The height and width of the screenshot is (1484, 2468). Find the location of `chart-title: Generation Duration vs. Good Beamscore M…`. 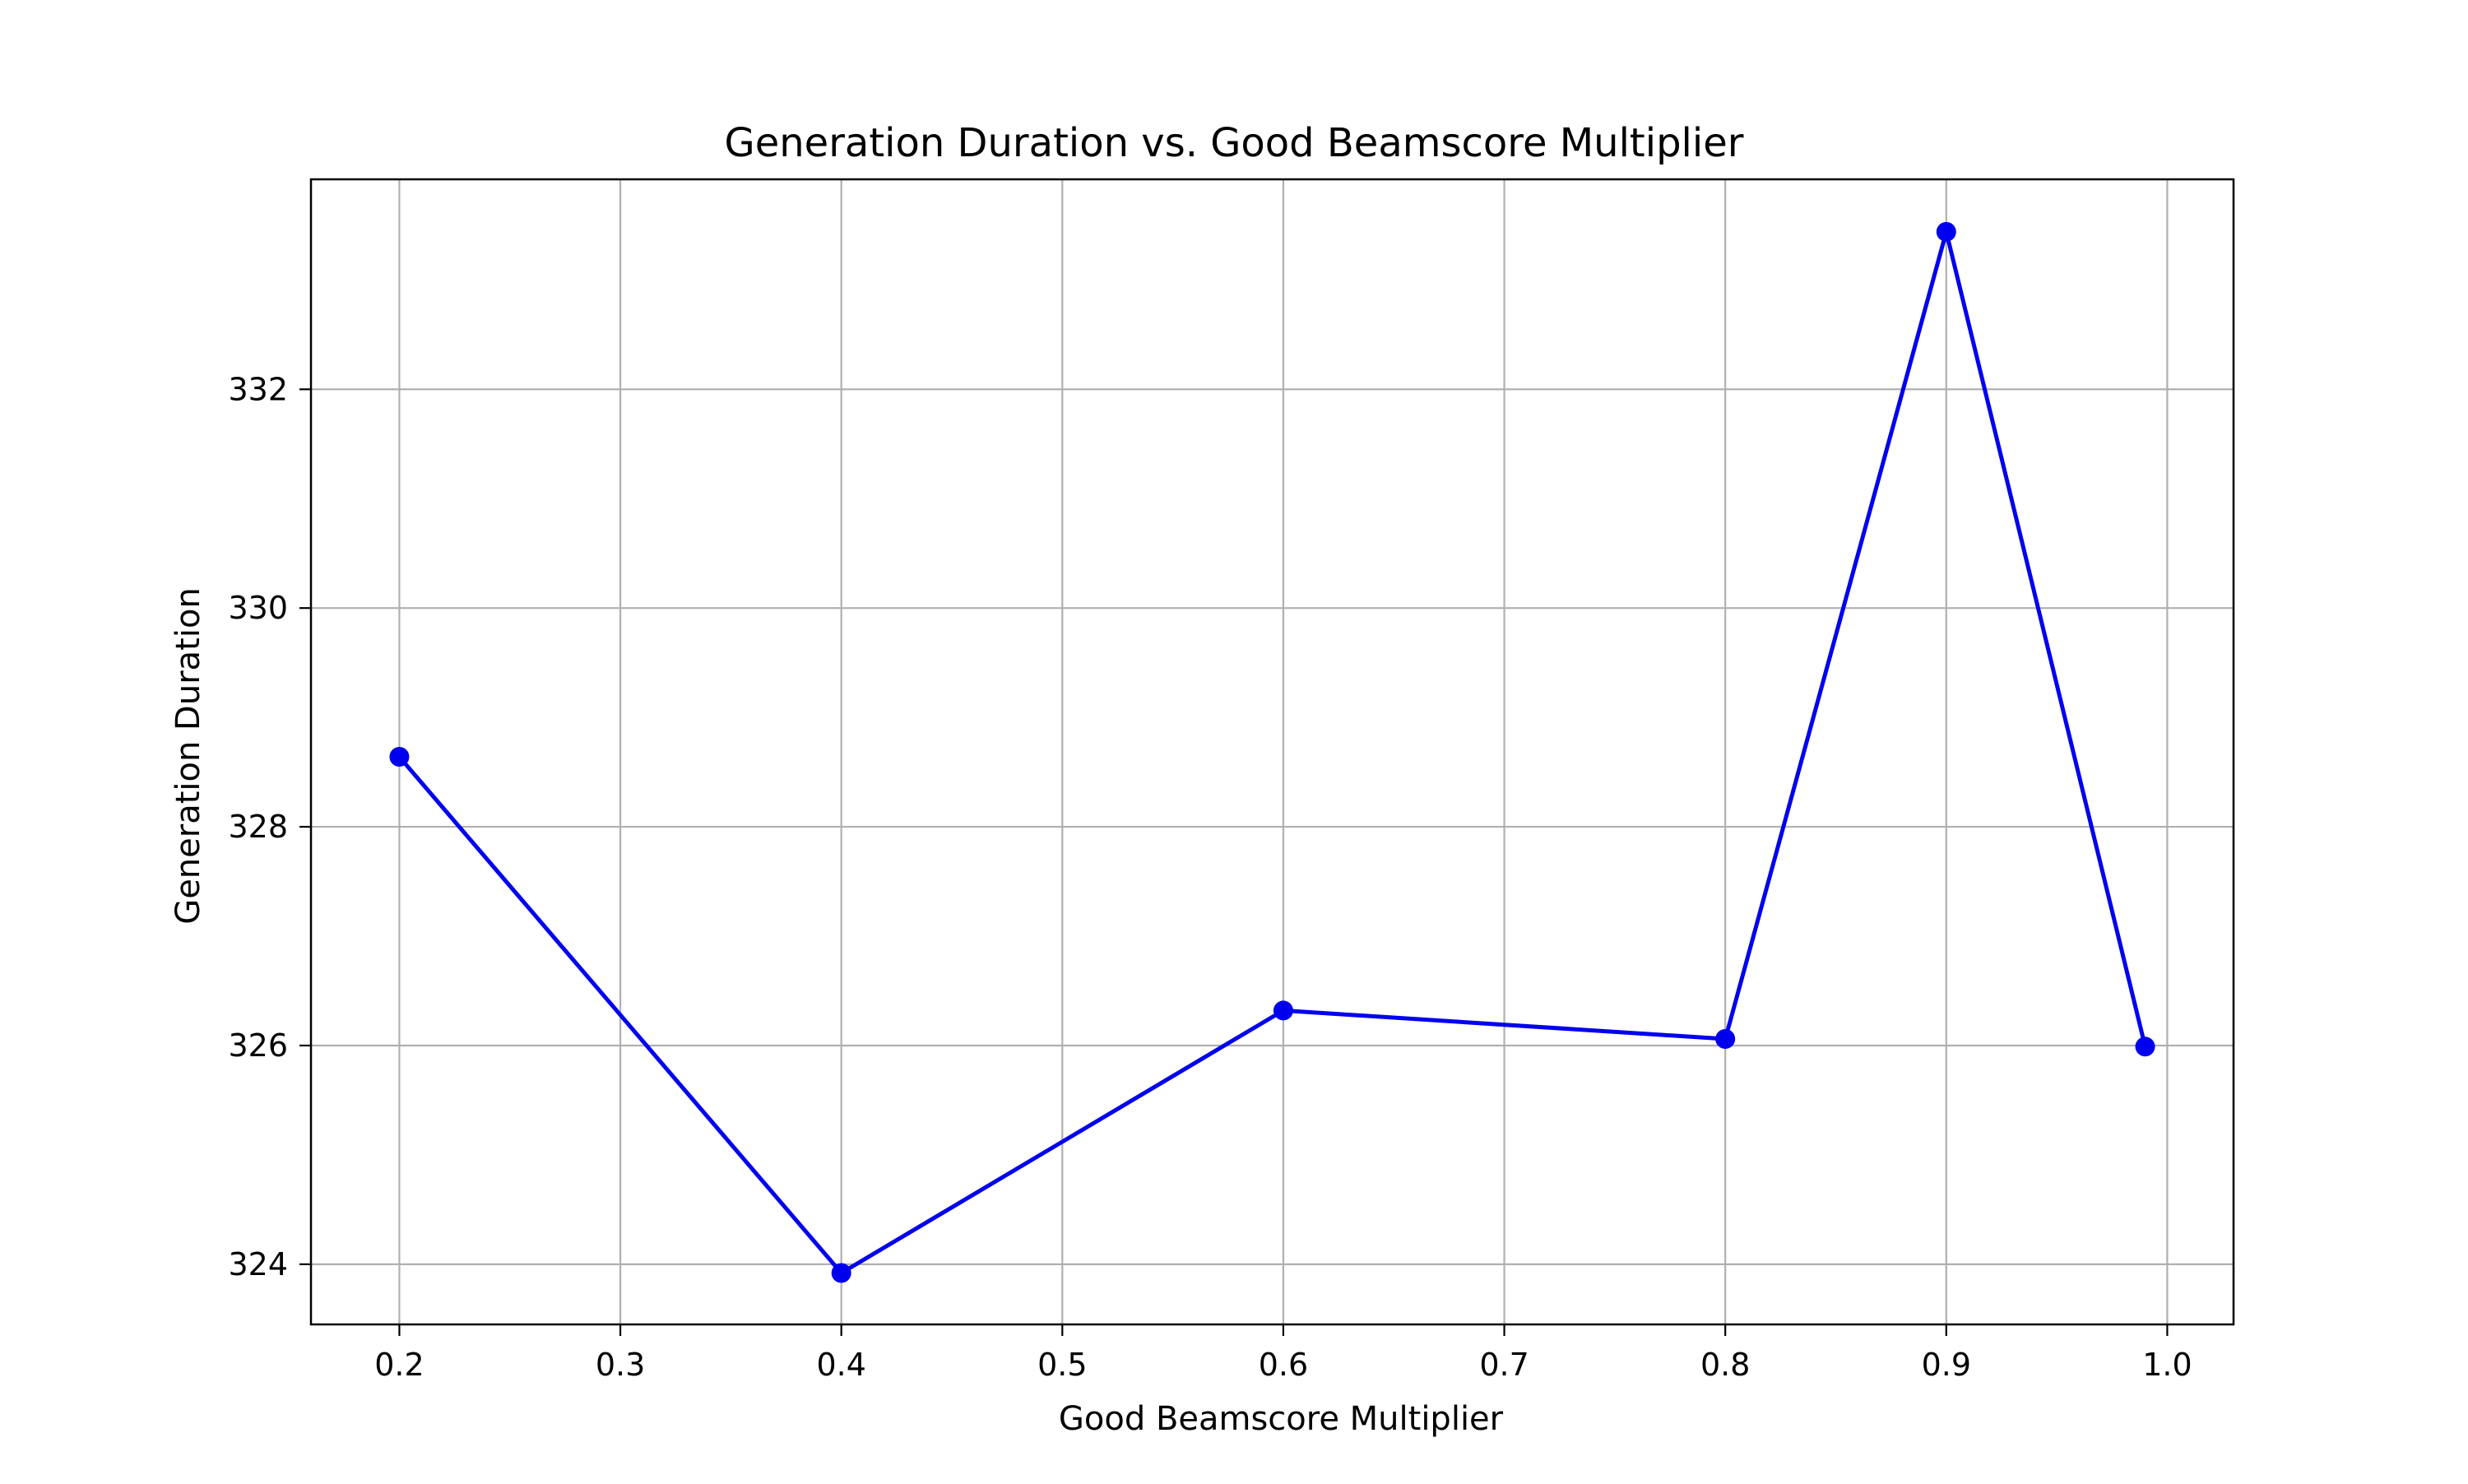

chart-title: Generation Duration vs. Good Beamscore M… is located at coordinates (1234, 143).